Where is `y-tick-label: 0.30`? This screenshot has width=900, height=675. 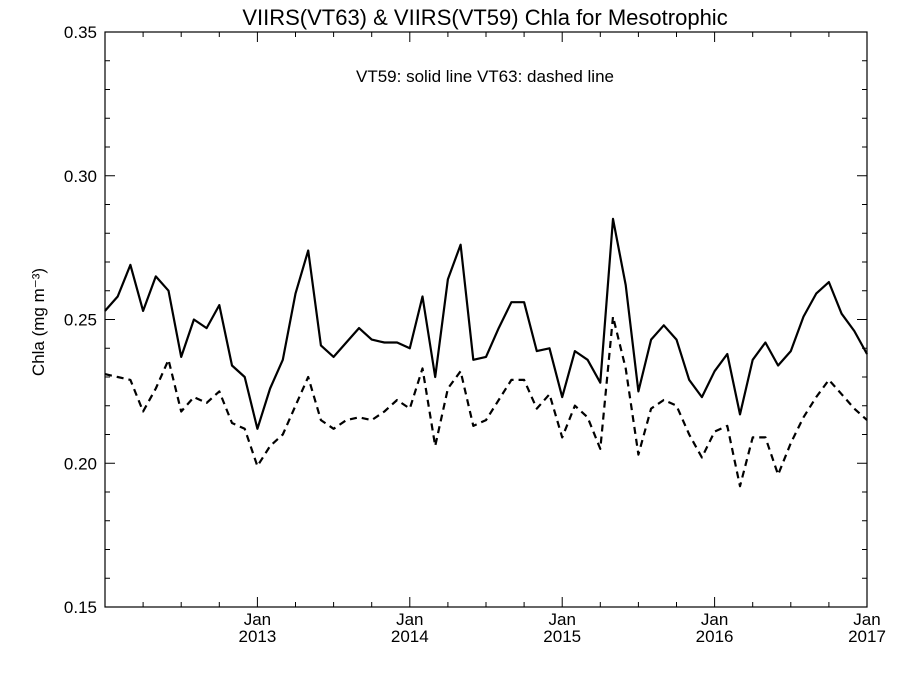 y-tick-label: 0.30 is located at coordinates (80, 176).